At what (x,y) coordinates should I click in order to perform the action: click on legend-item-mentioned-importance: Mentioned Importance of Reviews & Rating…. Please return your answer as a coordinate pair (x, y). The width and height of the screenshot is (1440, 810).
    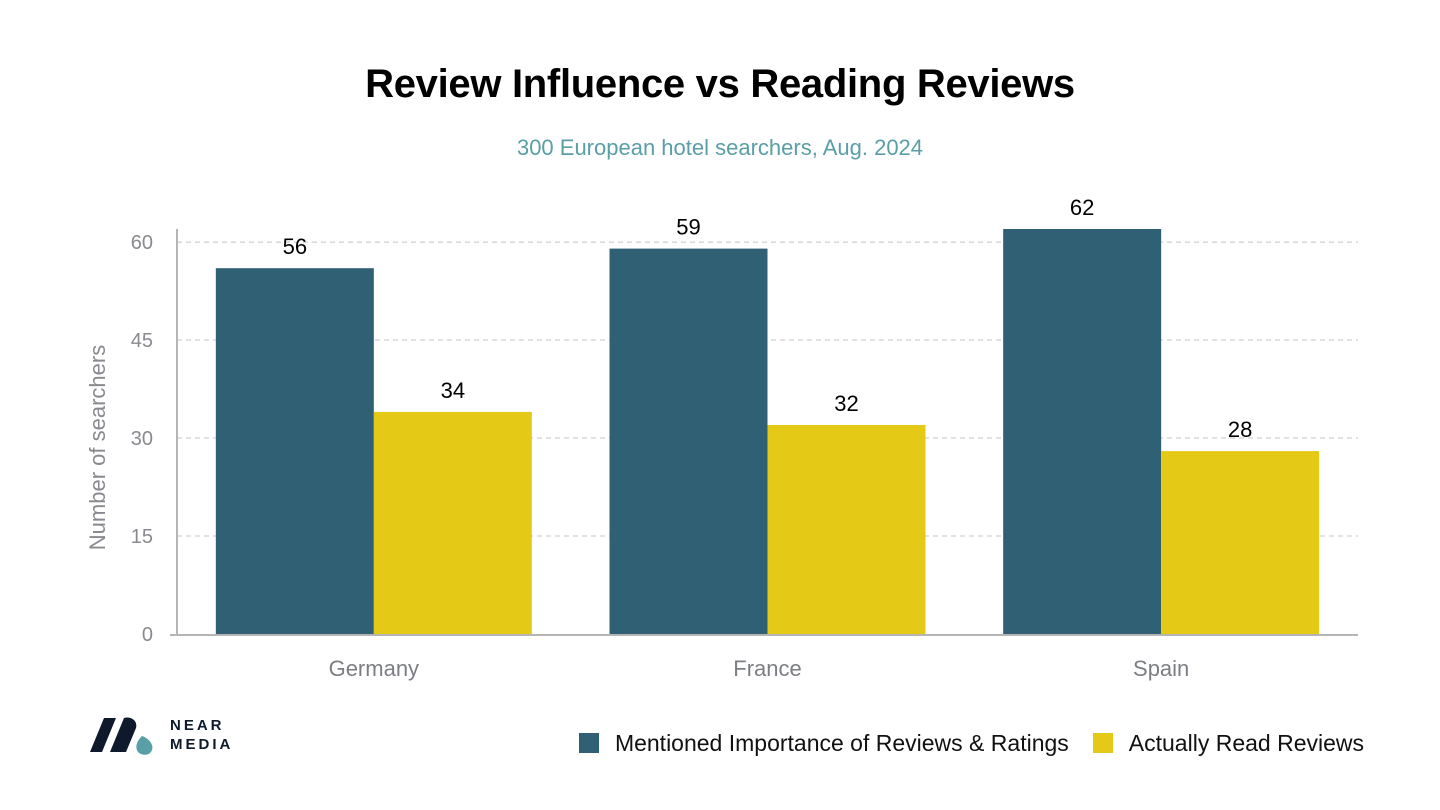
    Looking at the image, I should click on (823, 743).